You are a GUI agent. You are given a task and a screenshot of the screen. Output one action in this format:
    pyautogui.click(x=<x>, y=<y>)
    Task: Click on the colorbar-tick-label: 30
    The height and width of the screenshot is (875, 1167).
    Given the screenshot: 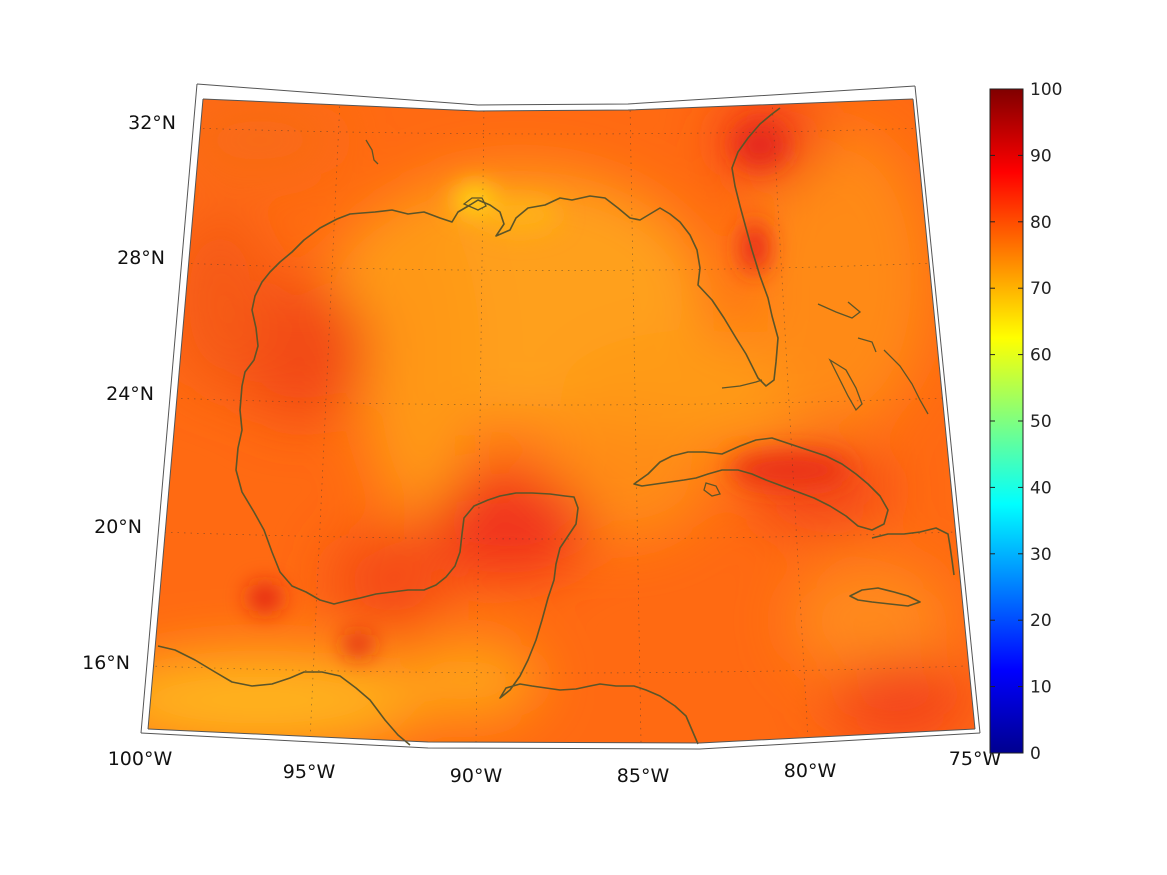 What is the action you would take?
    pyautogui.click(x=1041, y=555)
    